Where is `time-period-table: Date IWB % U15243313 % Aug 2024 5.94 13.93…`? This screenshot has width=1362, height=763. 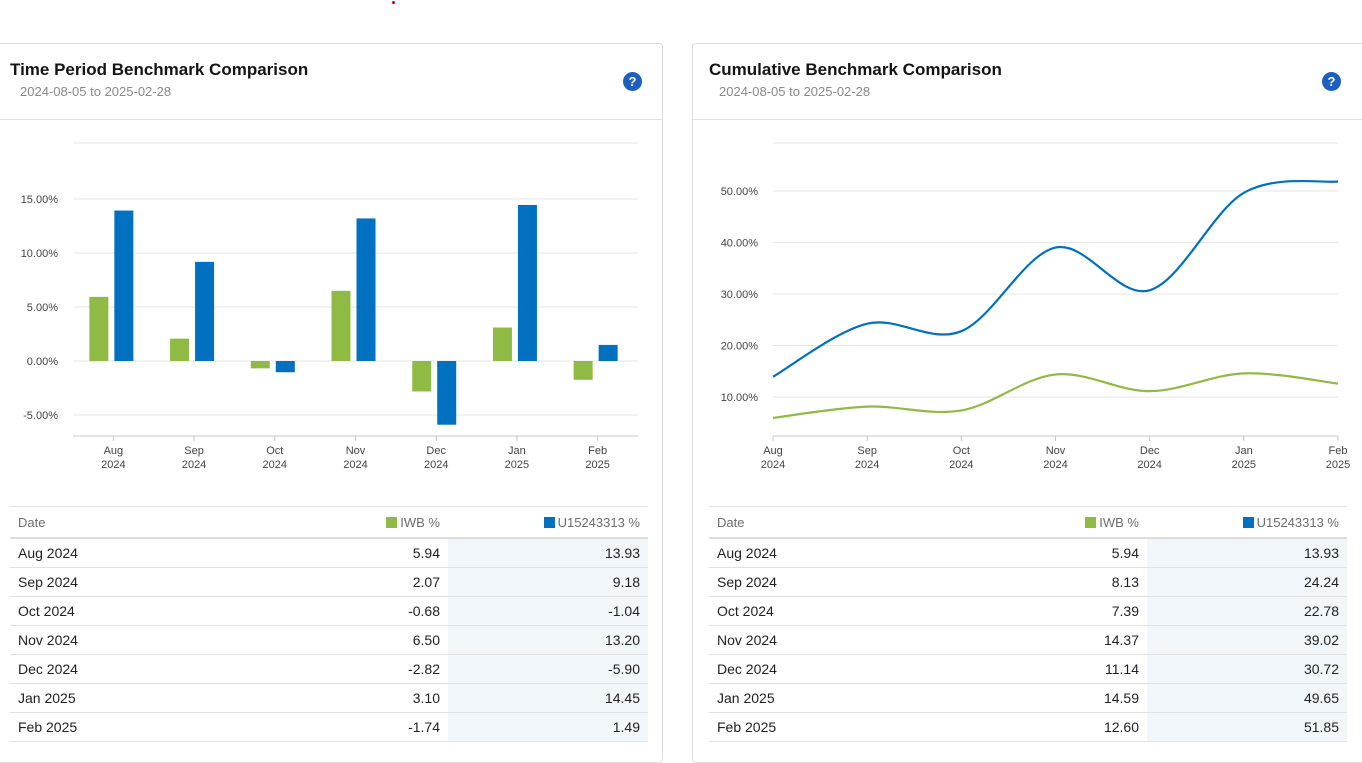
time-period-table: Date IWB % U15243313 % Aug 2024 5.94 13.93… is located at coordinates (329, 624).